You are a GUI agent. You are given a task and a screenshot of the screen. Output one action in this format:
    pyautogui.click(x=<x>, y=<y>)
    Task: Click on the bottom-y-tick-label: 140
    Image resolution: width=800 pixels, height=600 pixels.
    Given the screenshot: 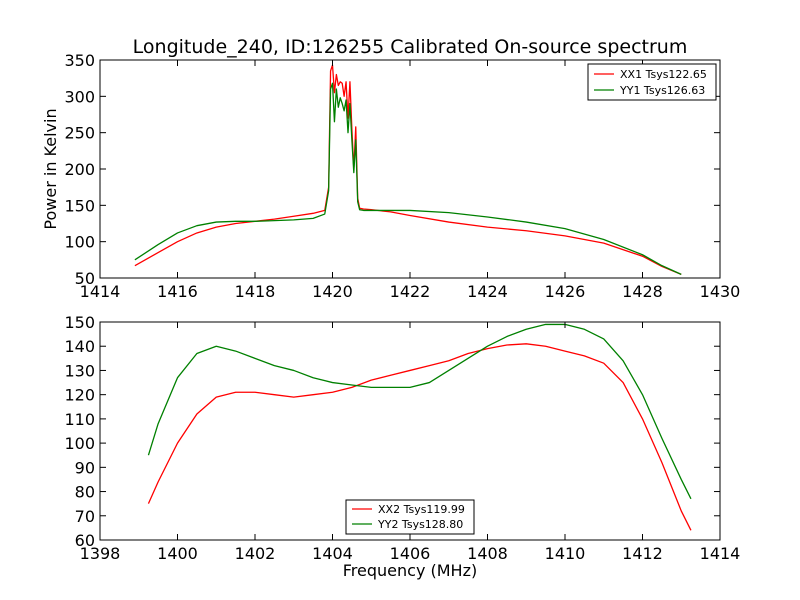 What is the action you would take?
    pyautogui.click(x=79, y=346)
    